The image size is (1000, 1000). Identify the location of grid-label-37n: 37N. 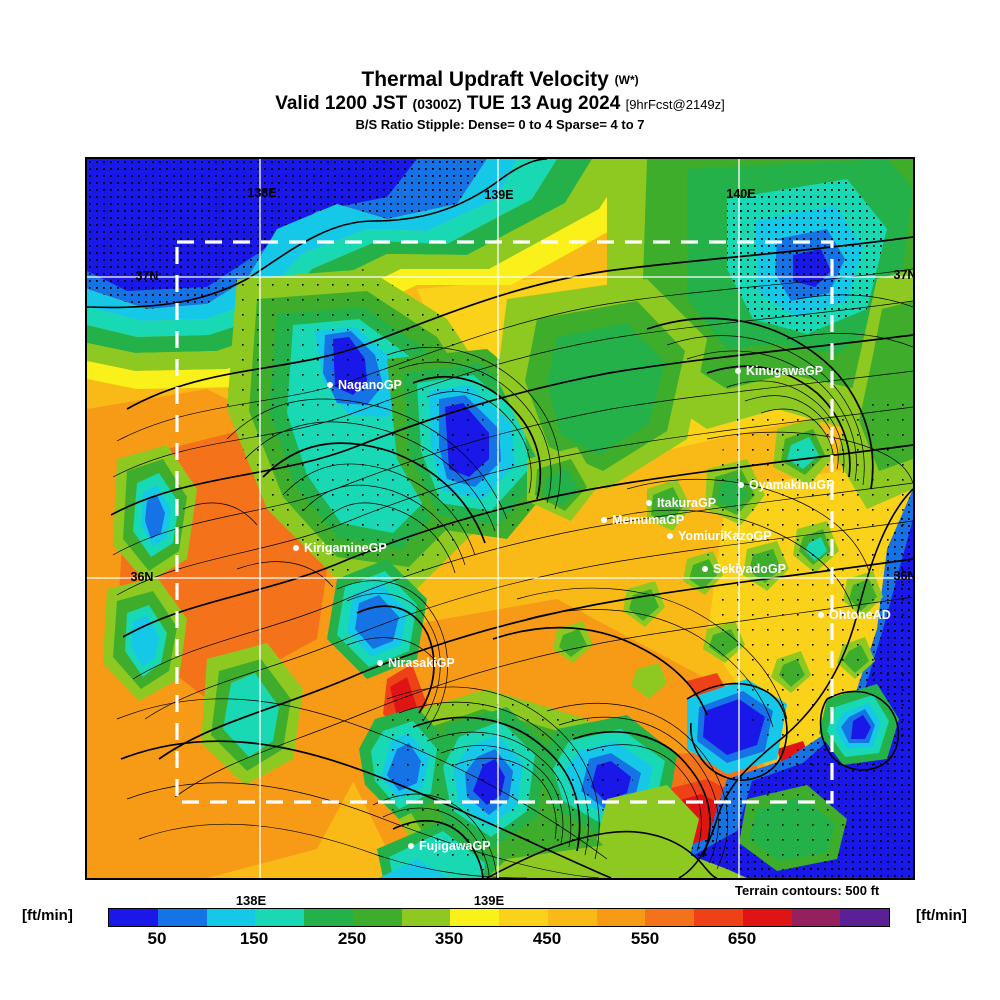
(903, 275).